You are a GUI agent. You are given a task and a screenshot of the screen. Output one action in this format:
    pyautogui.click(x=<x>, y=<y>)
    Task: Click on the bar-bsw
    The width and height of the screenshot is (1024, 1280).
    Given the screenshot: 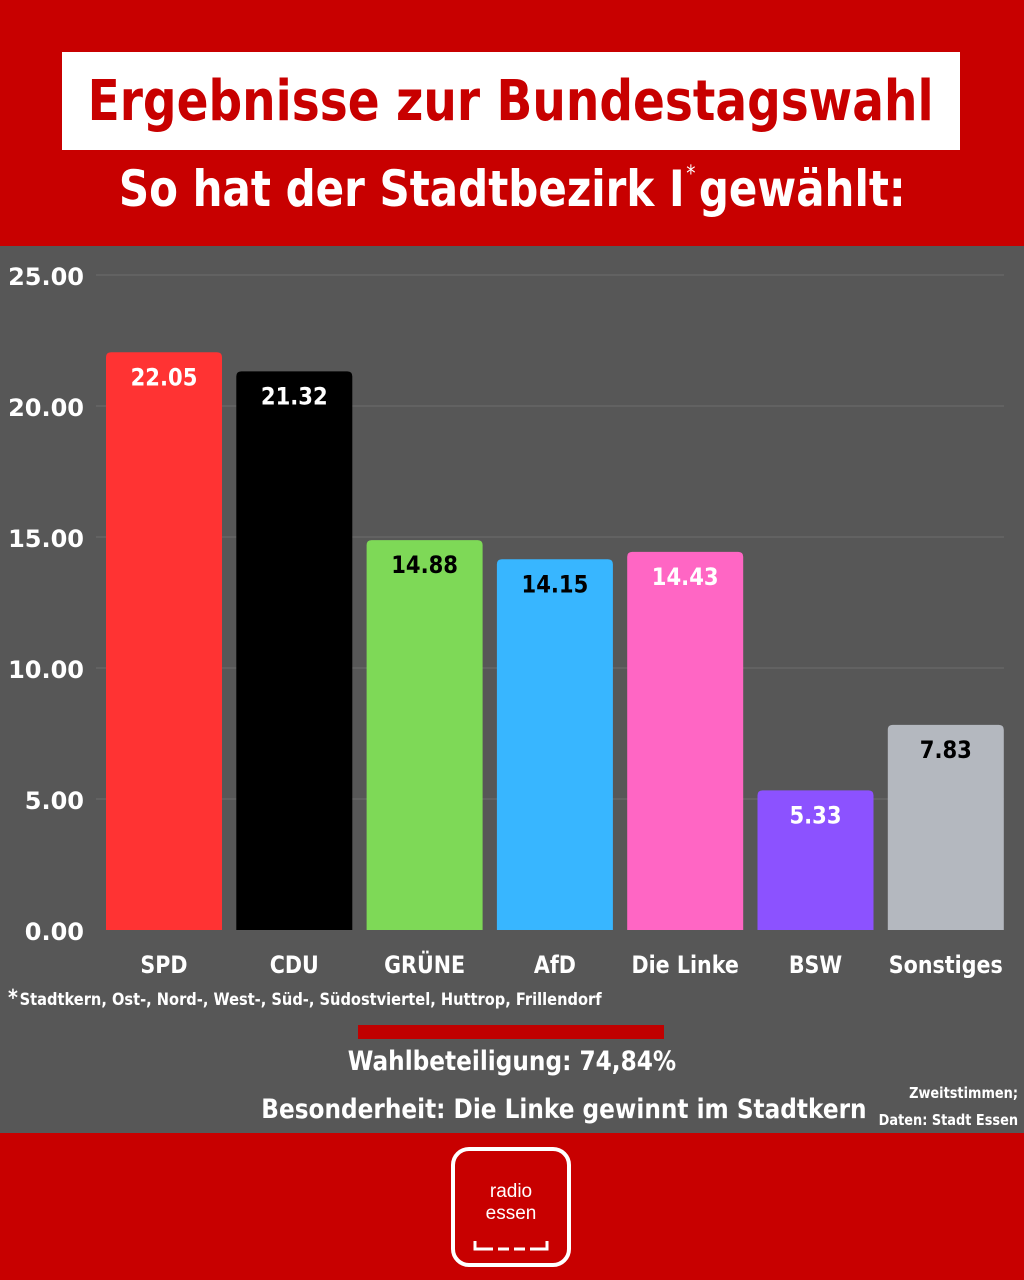 What is the action you would take?
    pyautogui.click(x=815, y=860)
    